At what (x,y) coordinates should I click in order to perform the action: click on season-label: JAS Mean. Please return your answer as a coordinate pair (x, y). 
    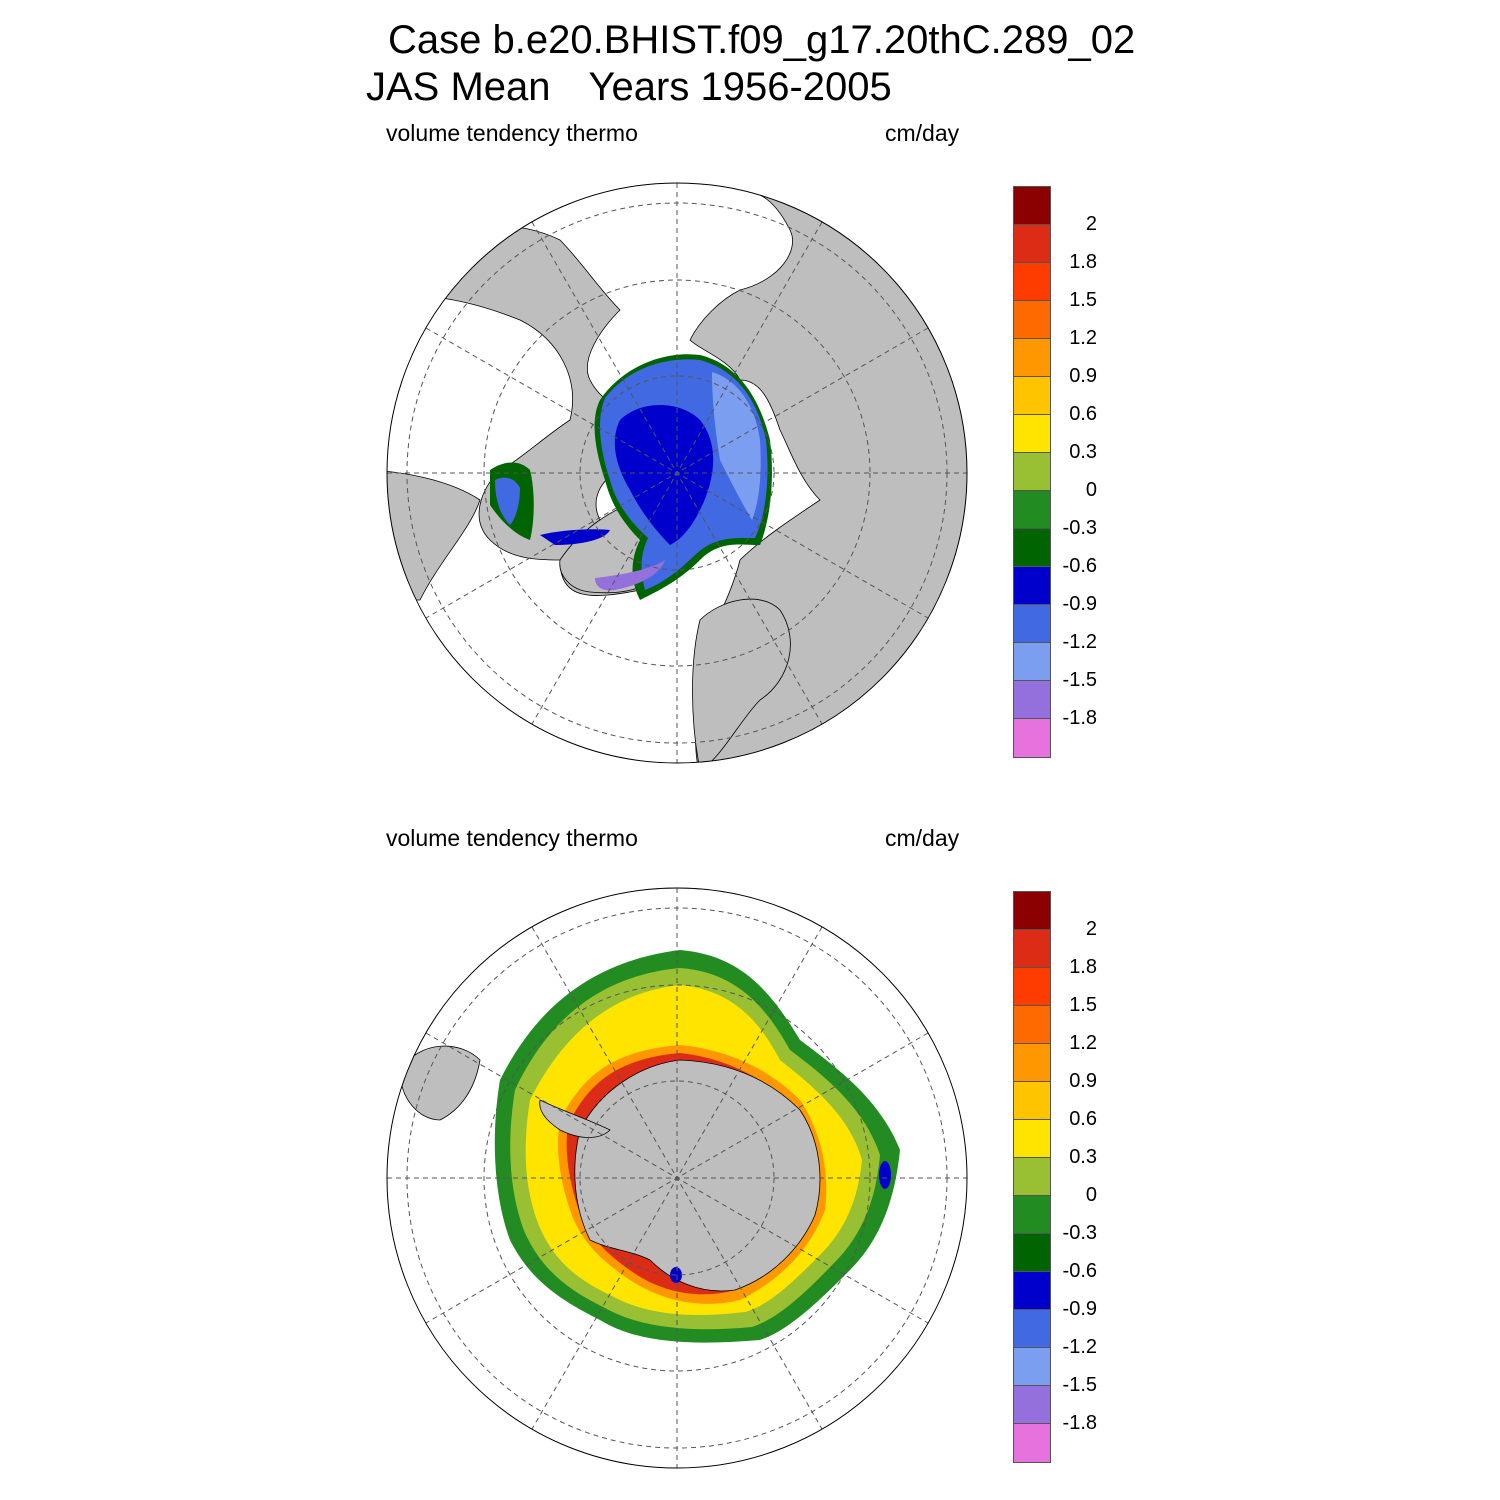
    Looking at the image, I should click on (458, 87).